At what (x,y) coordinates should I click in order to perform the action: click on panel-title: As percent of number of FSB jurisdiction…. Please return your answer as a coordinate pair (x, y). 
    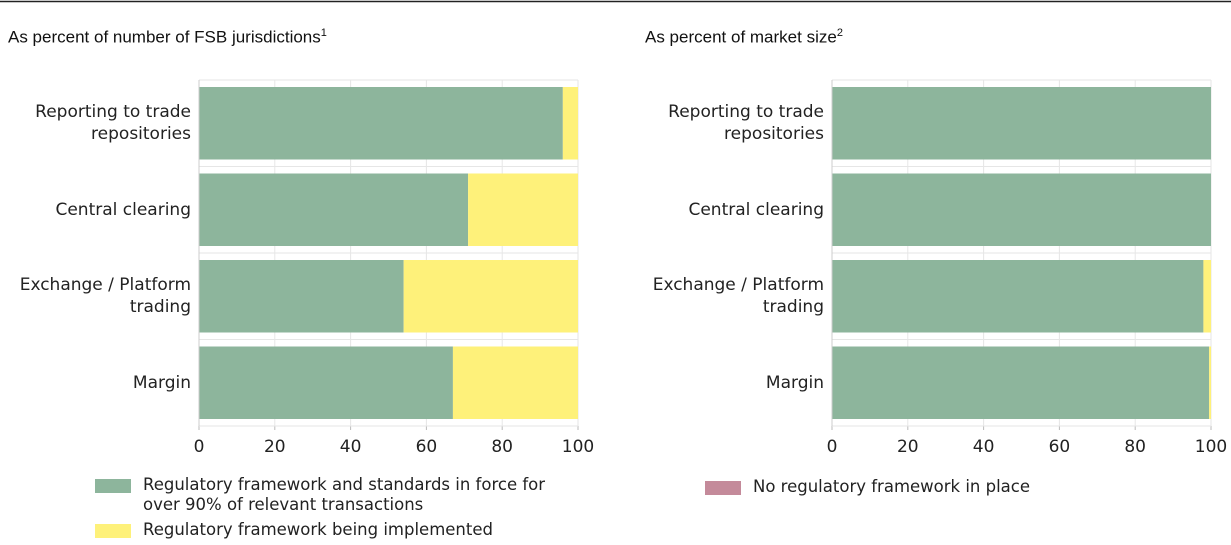
    Looking at the image, I should click on (167, 37).